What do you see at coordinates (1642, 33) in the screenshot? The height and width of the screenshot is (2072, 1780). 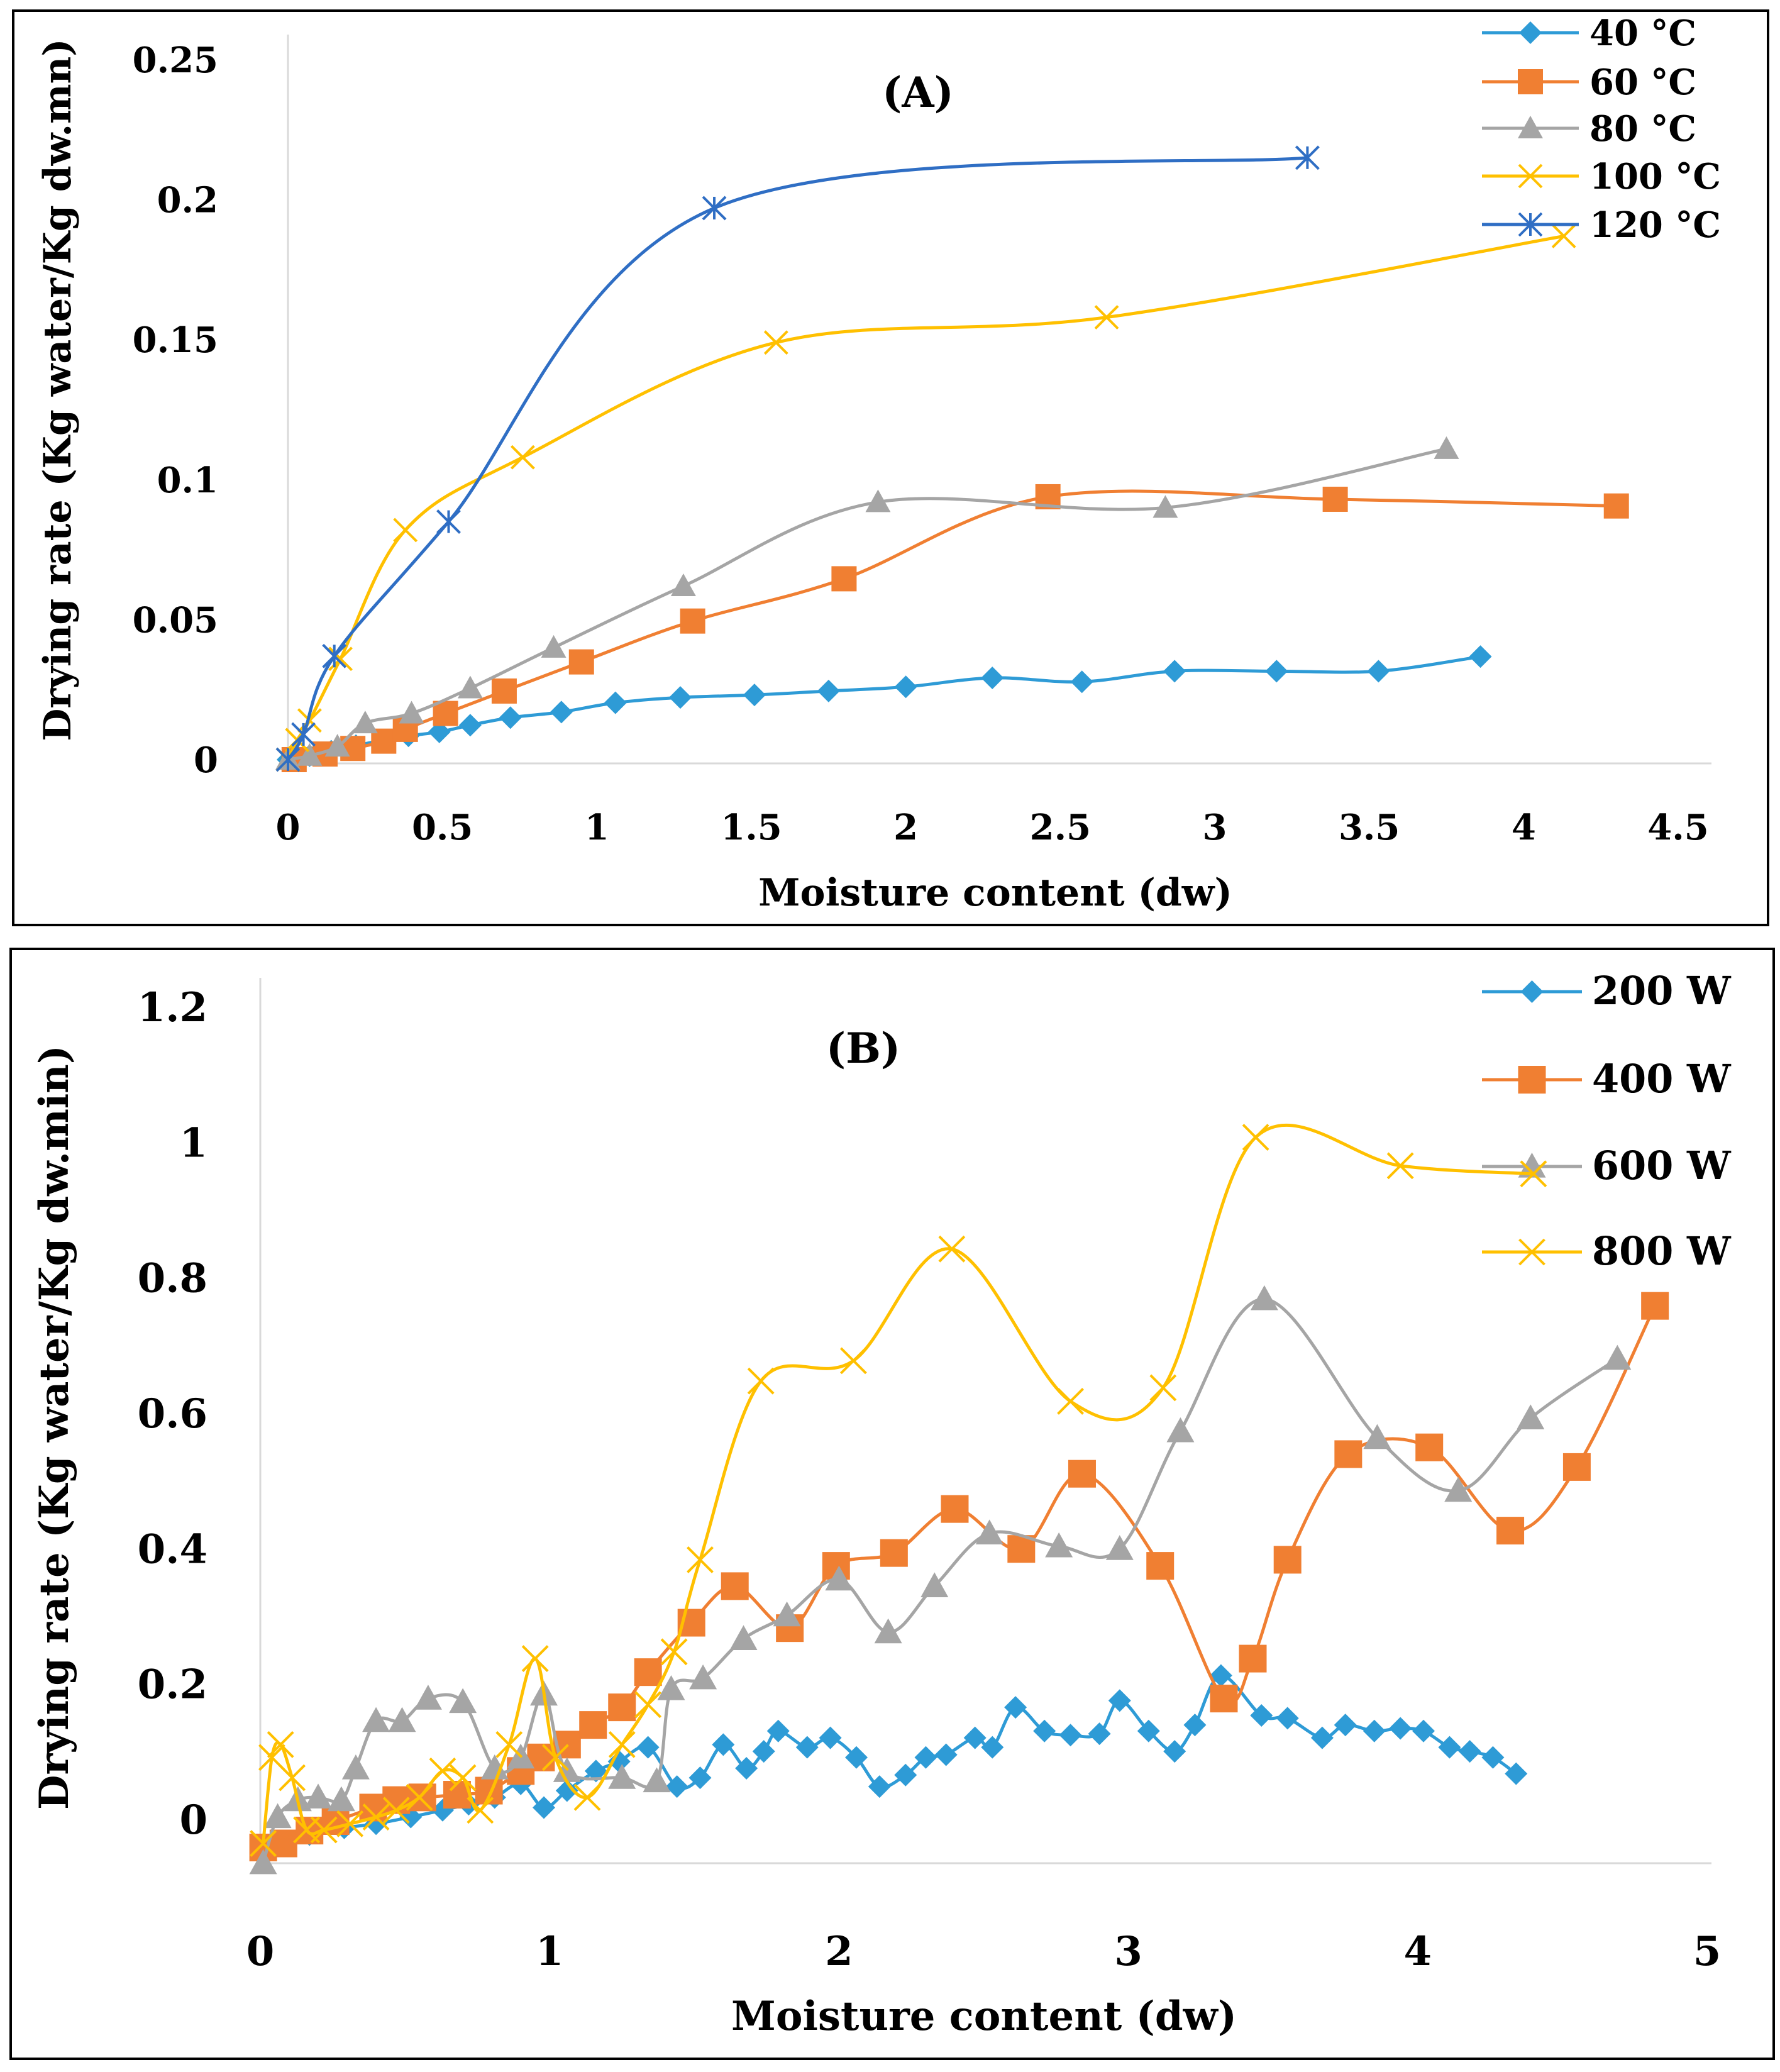 I see `chart-a-legend-label: 40 °C` at bounding box center [1642, 33].